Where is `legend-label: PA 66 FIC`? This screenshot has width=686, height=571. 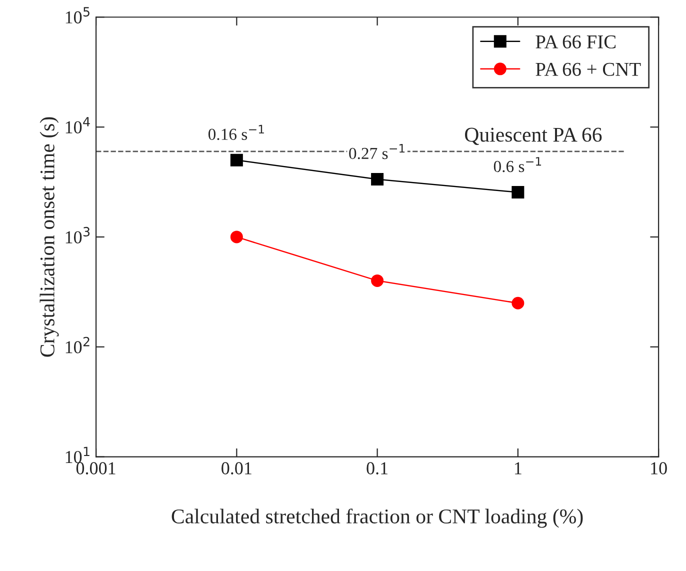 legend-label: PA 66 FIC is located at coordinates (576, 41).